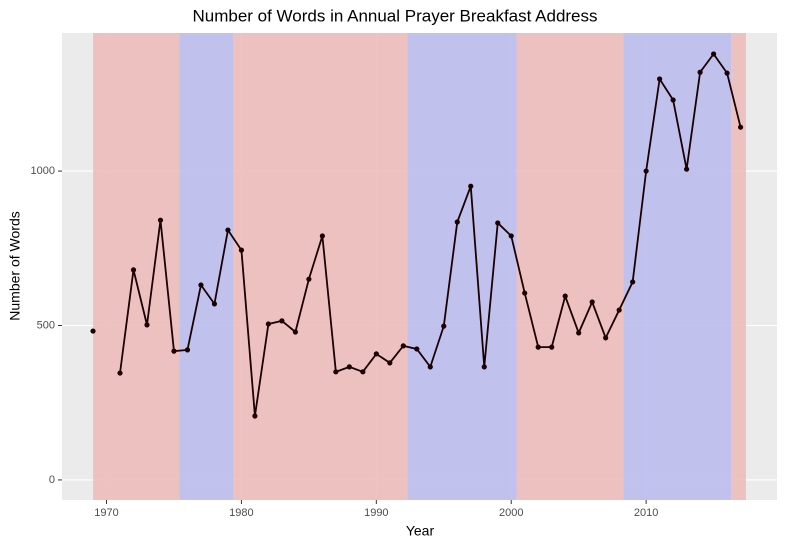  What do you see at coordinates (420, 531) in the screenshot?
I see `x-axis-title: Year` at bounding box center [420, 531].